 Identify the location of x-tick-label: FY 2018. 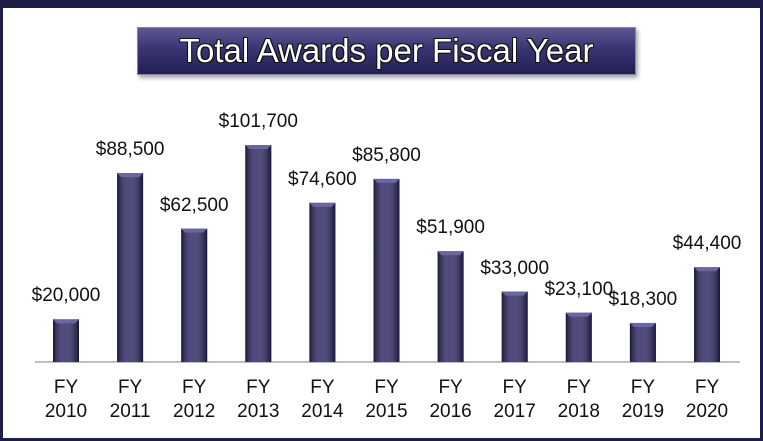
(578, 399).